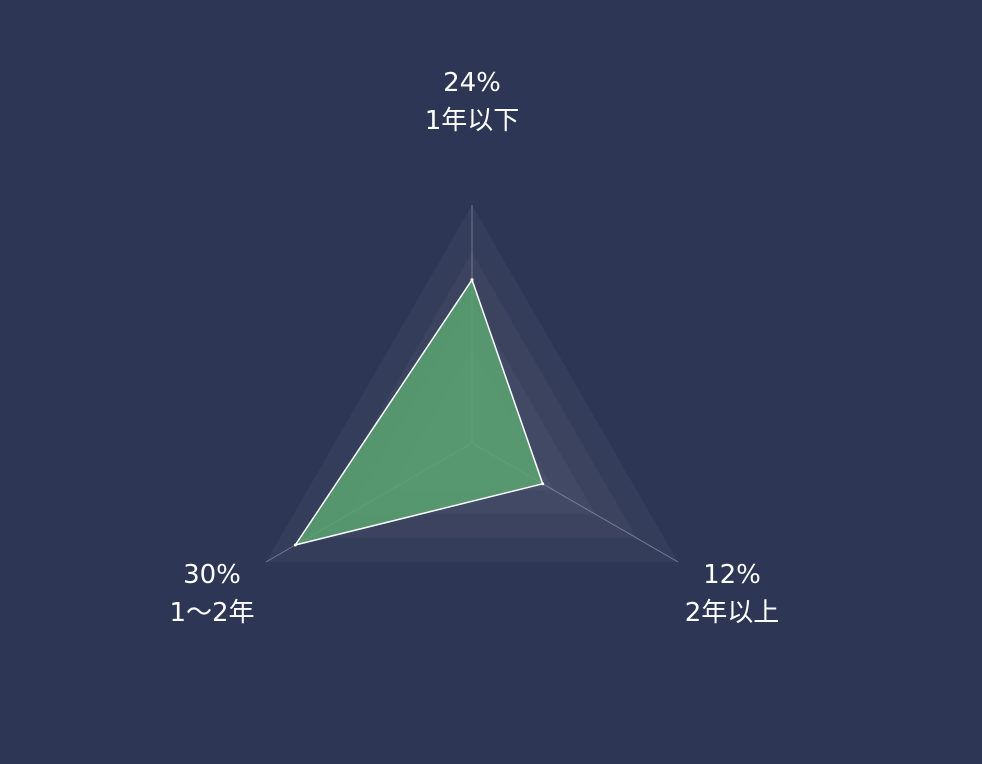 This screenshot has width=982, height=764. Describe the element at coordinates (212, 575) in the screenshot. I see `value-label-left: 30%` at that location.